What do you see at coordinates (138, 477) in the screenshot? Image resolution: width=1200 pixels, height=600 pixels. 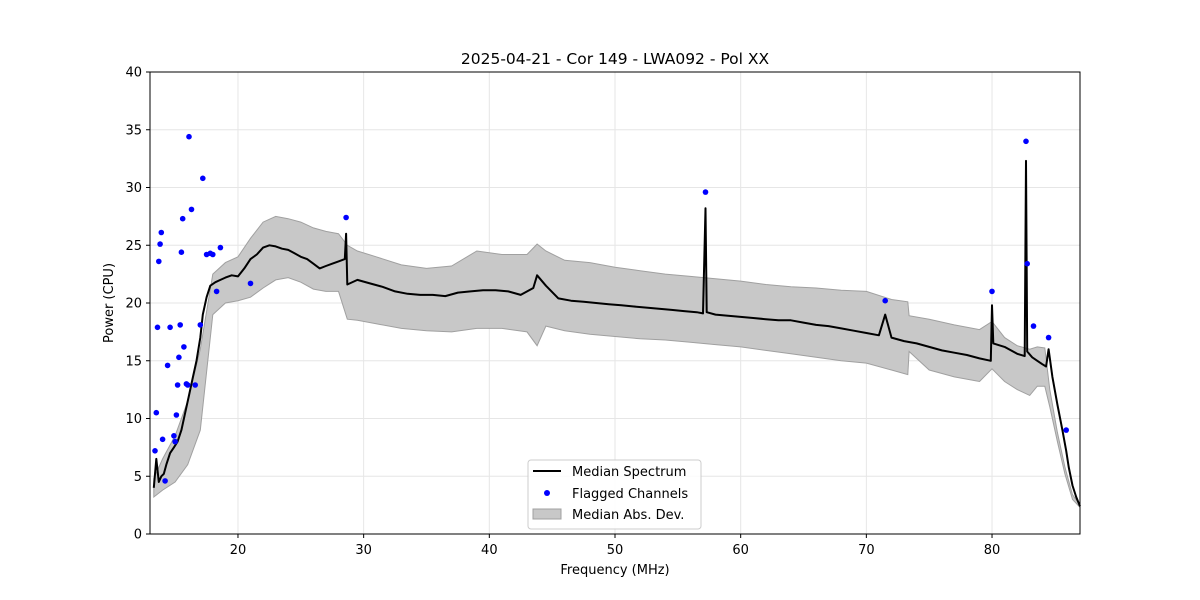 I see `y-tick-label: 5` at bounding box center [138, 477].